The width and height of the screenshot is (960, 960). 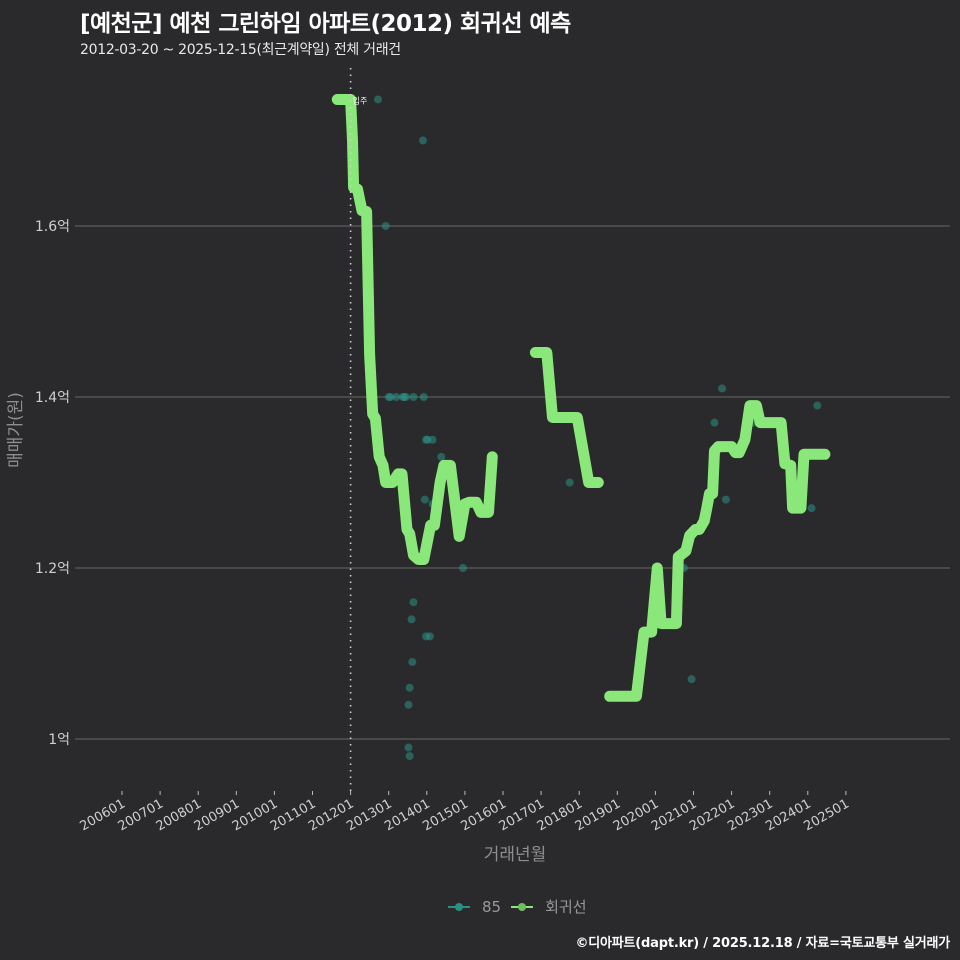 I want to click on legend-key-85-icon, so click(x=459, y=907).